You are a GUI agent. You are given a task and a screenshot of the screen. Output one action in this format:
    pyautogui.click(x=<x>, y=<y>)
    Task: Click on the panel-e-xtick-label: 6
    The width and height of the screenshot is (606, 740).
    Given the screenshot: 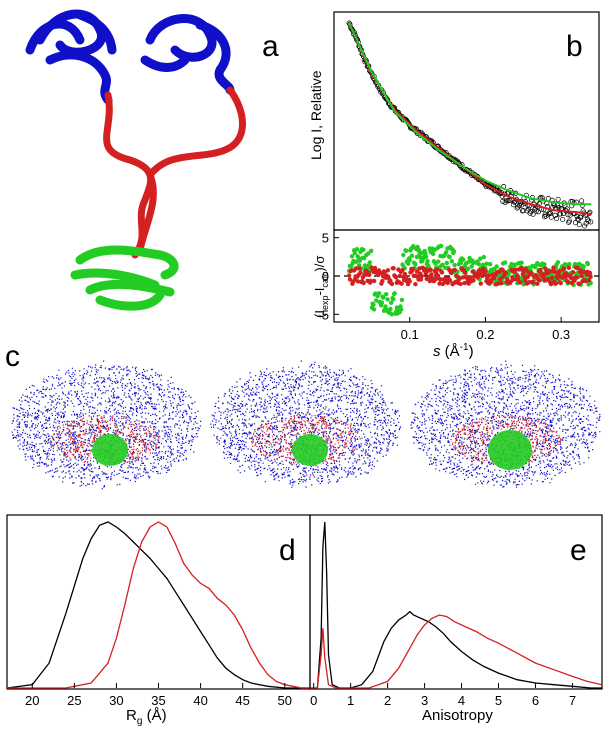 What is the action you would take?
    pyautogui.click(x=535, y=700)
    